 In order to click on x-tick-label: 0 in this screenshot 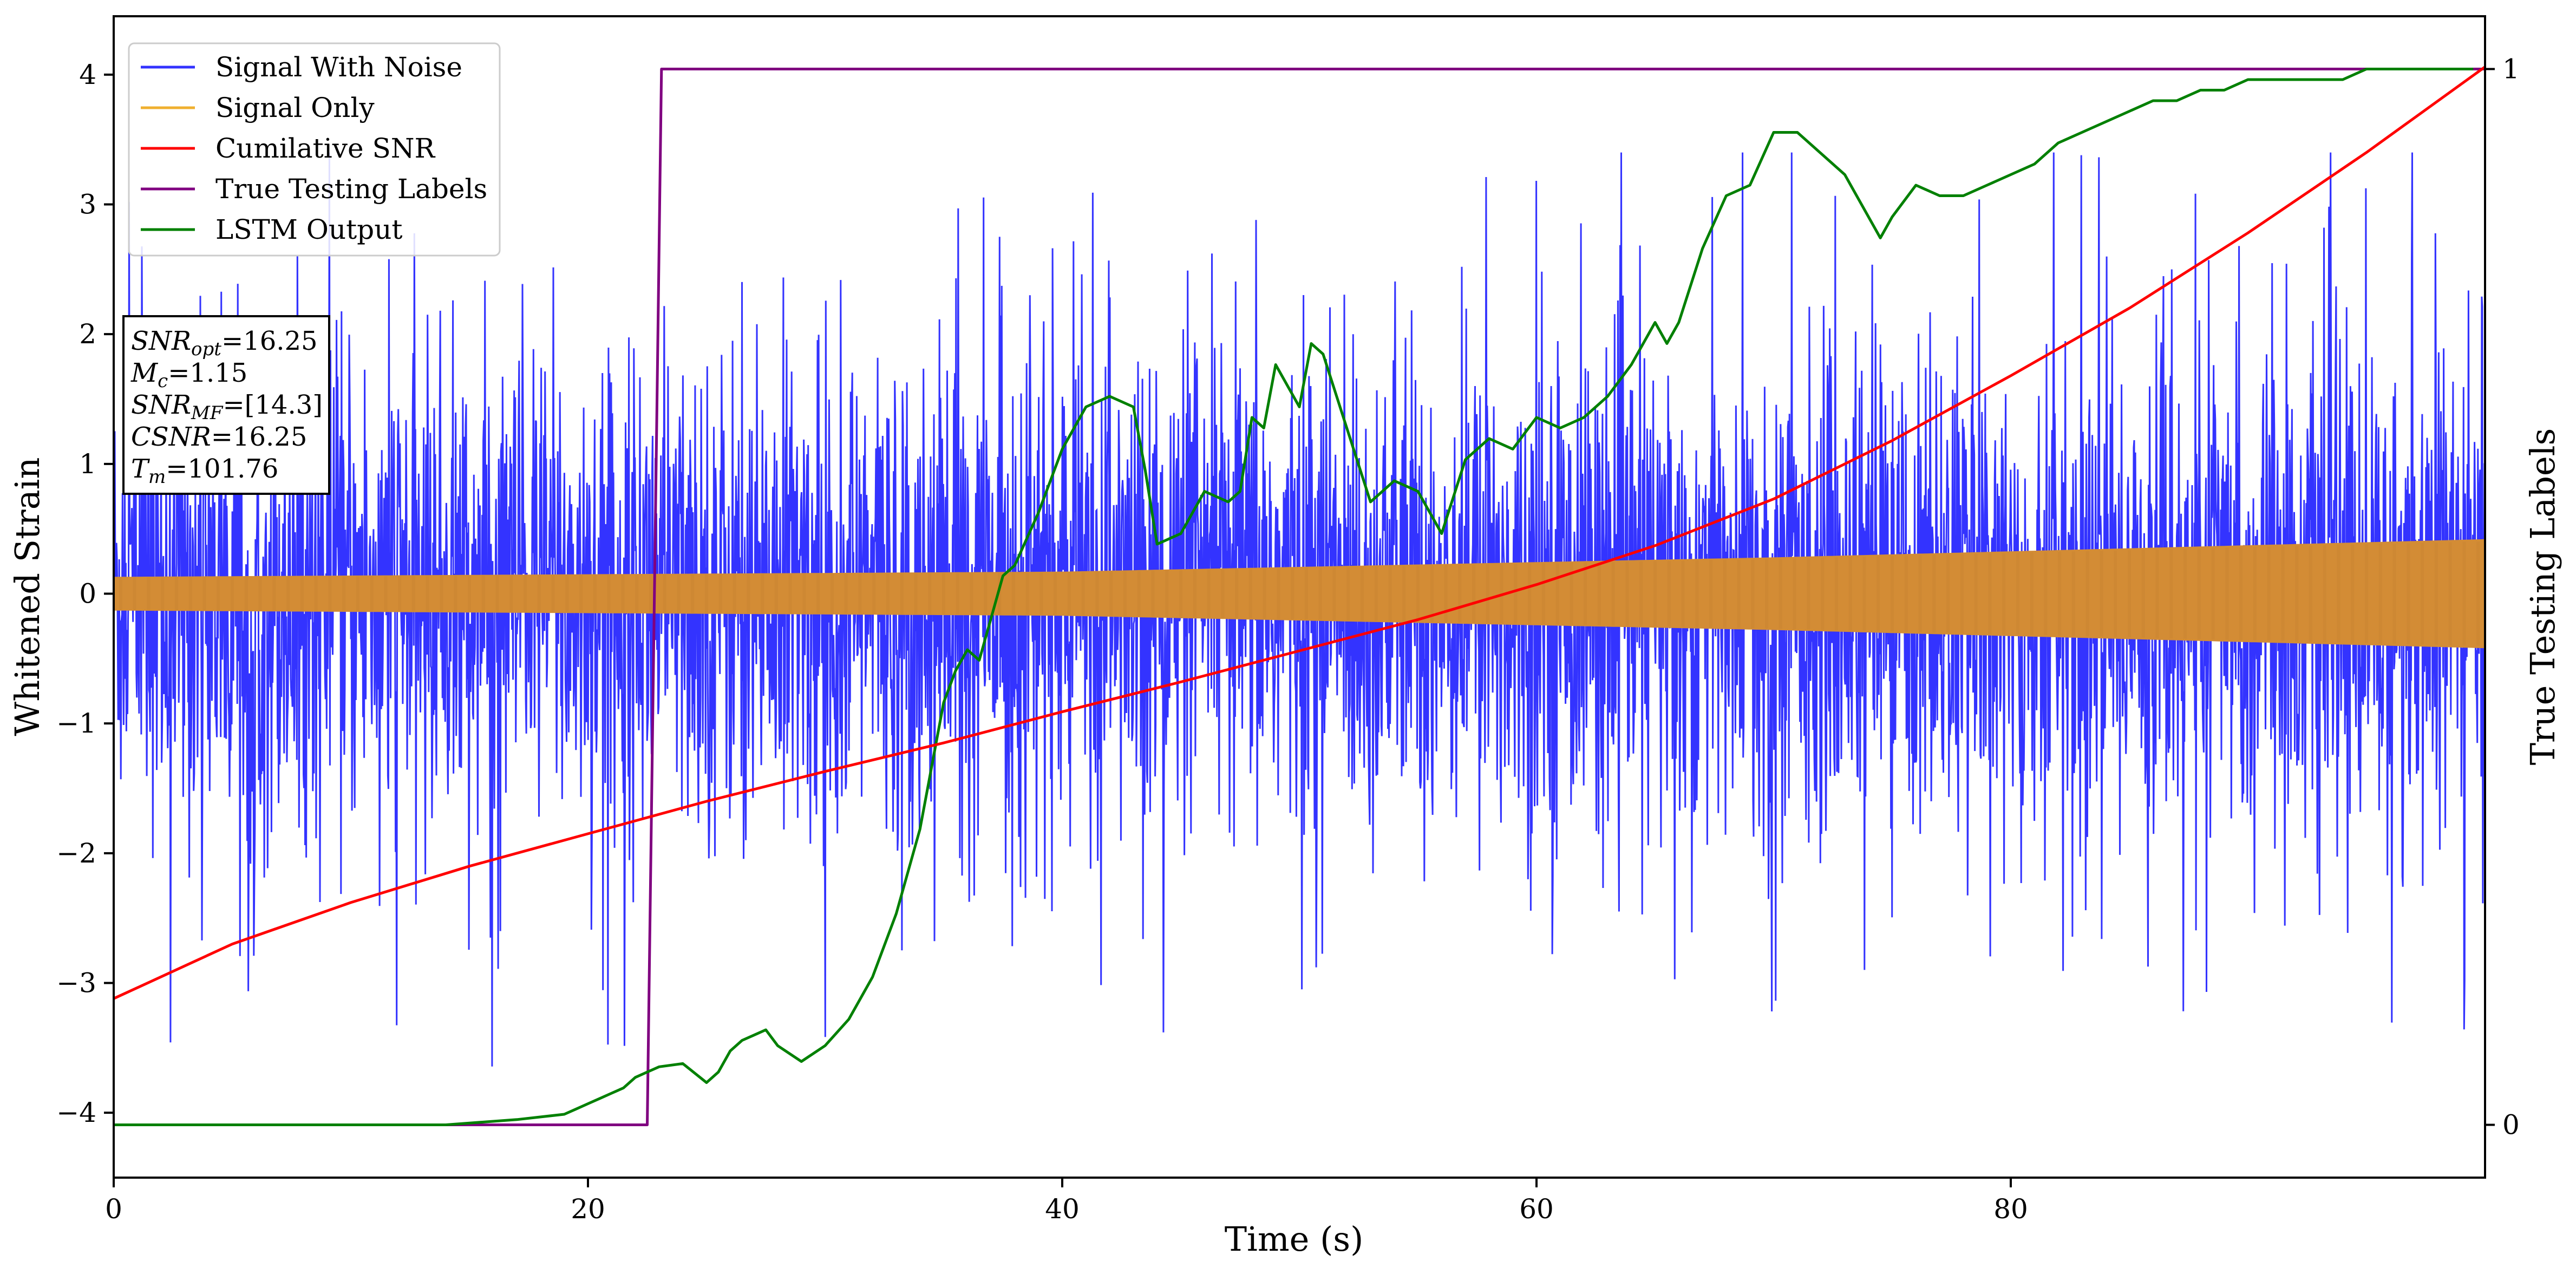, I will do `click(113, 1209)`.